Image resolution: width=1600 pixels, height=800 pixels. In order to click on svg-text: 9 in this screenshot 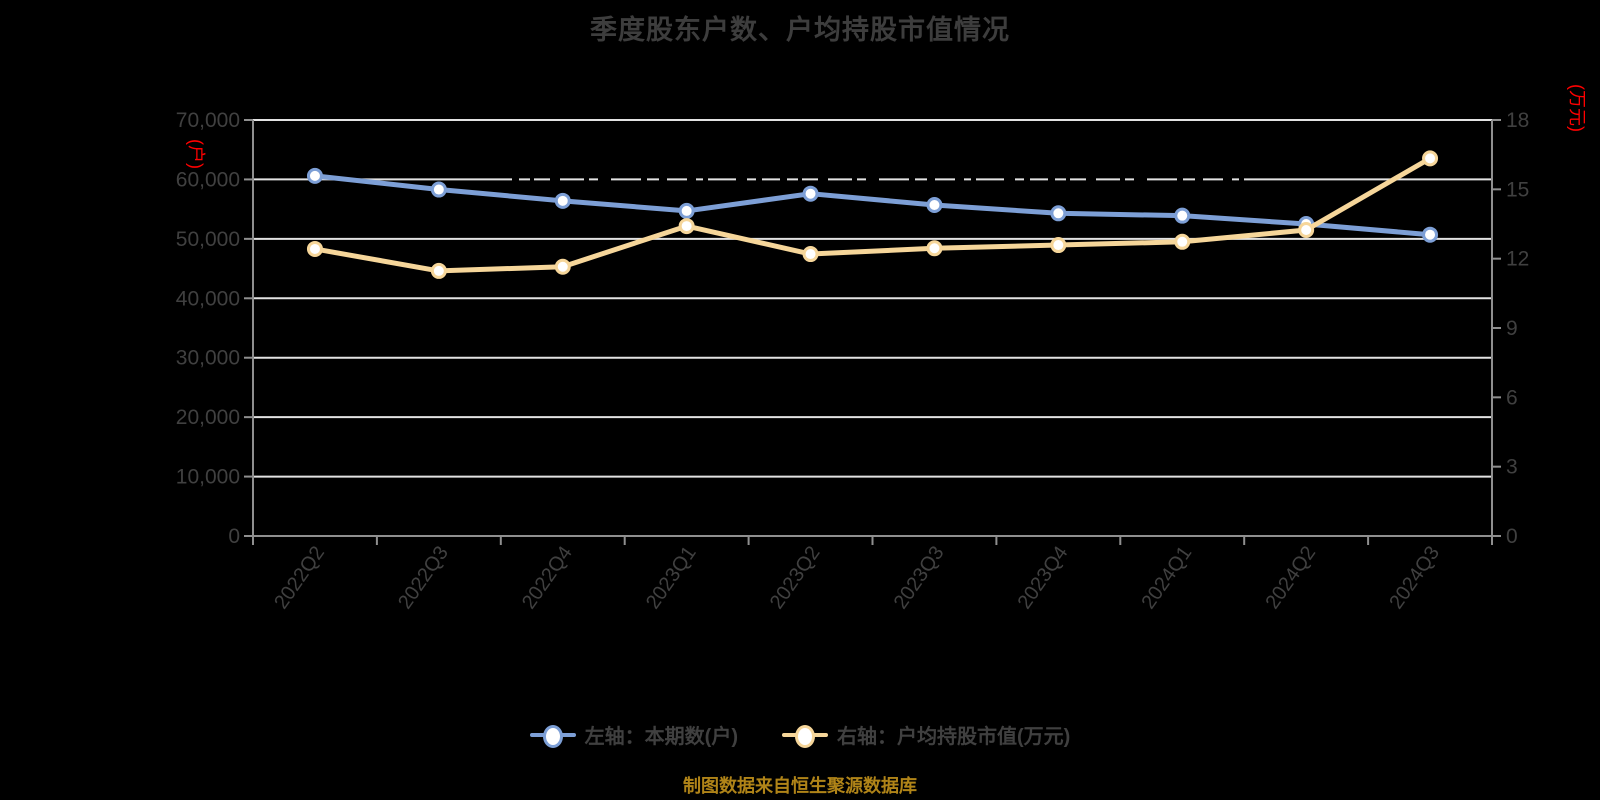, I will do `click(1512, 328)`.